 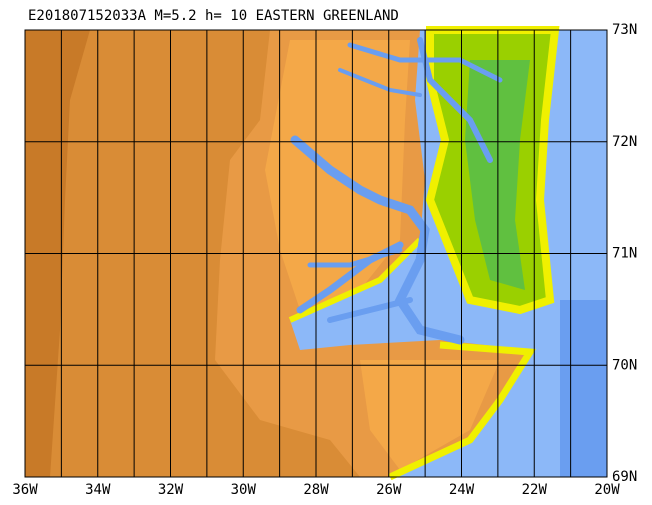 I want to click on longitude-label: 28W, so click(x=316, y=490).